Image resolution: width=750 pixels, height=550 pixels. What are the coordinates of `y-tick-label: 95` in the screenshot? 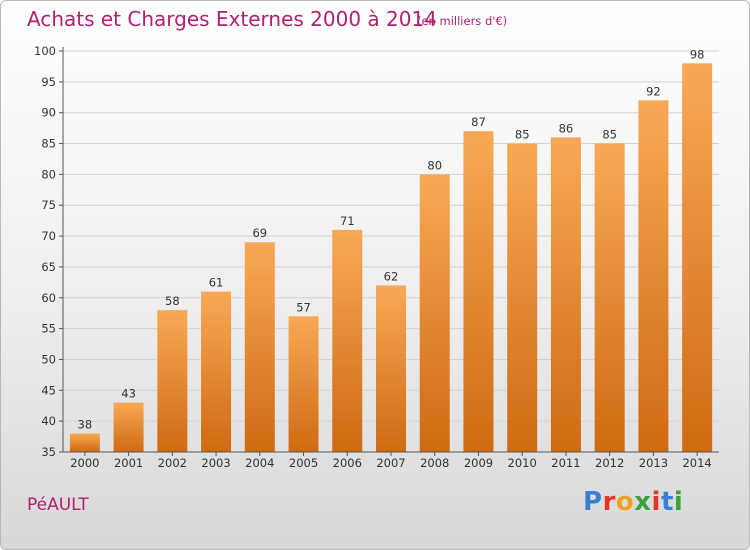 It's located at (48, 82).